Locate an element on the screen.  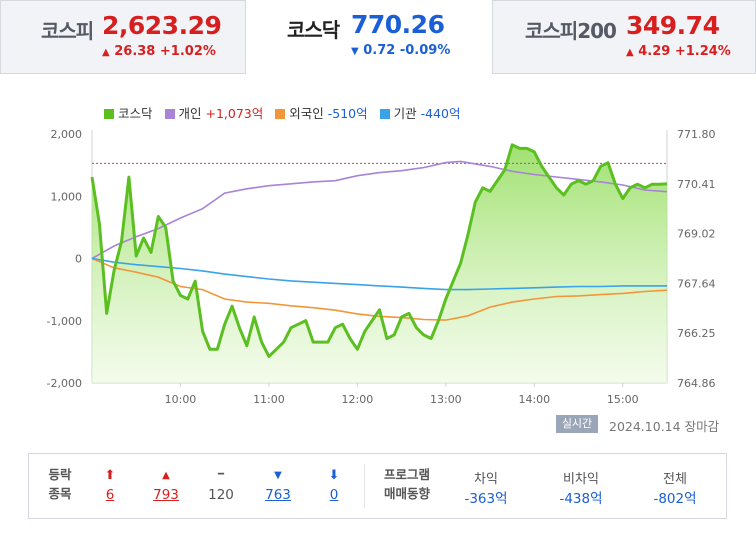
x-tick-label: 15:00 is located at coordinates (623, 399).